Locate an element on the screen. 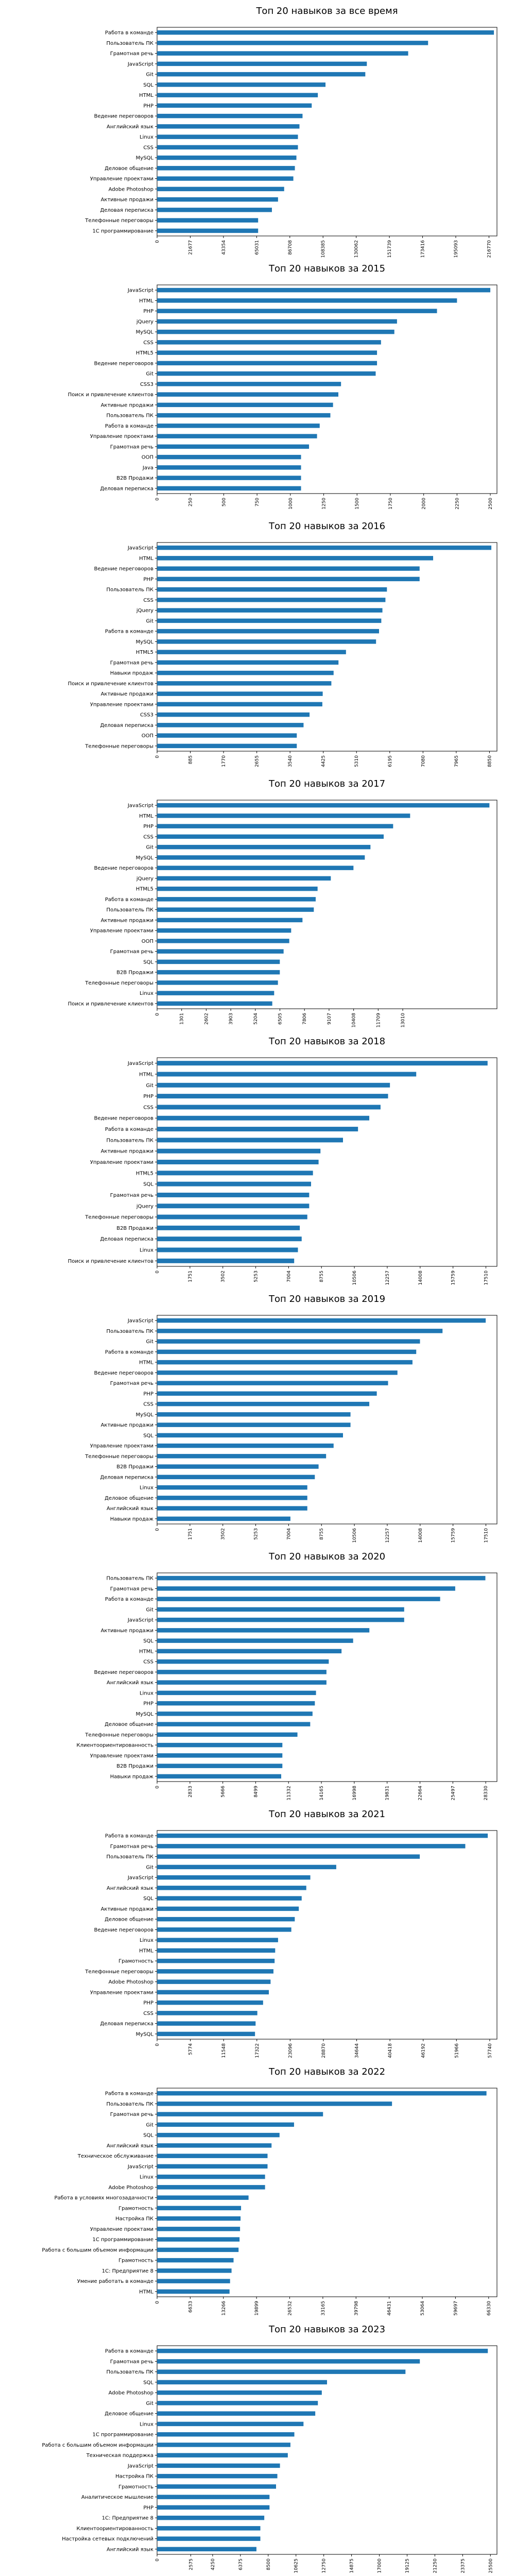 The width and height of the screenshot is (515, 2576). category-label: Linux is located at coordinates (146, 1250).